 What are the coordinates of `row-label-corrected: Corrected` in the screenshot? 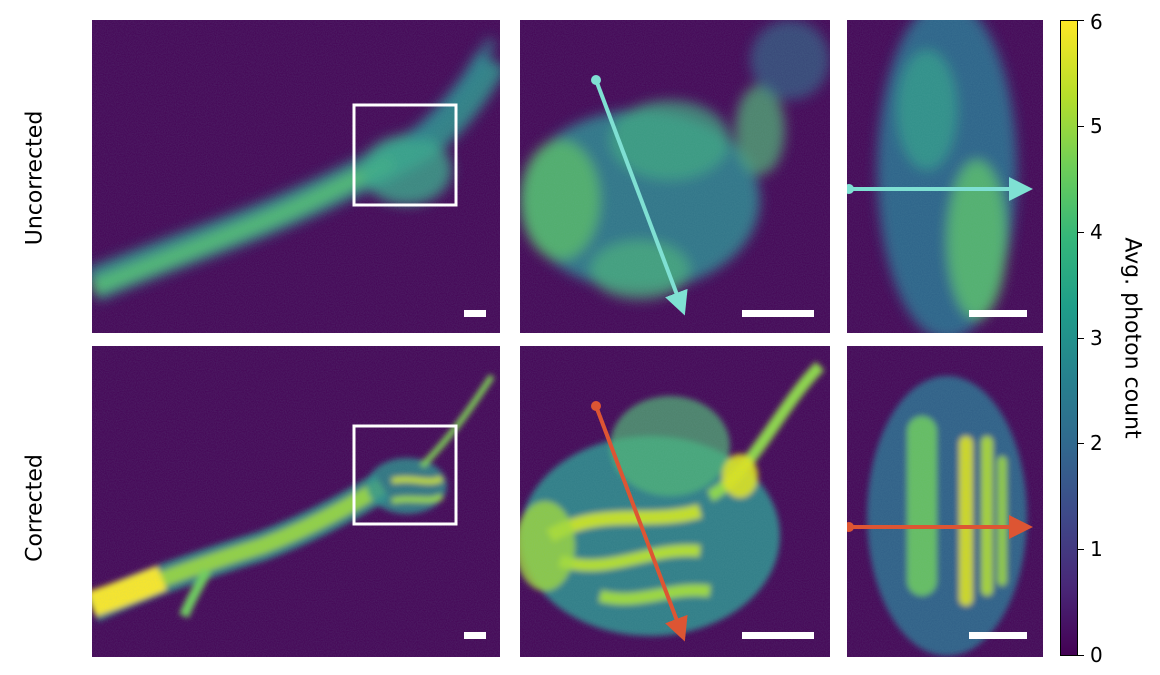 It's located at (35, 508).